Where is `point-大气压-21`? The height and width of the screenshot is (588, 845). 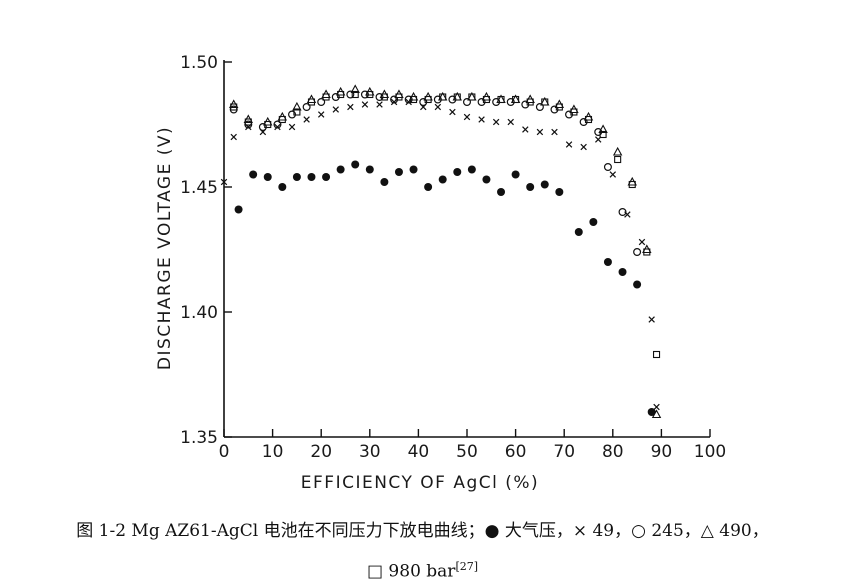
point-大气压-21 is located at coordinates (544, 184).